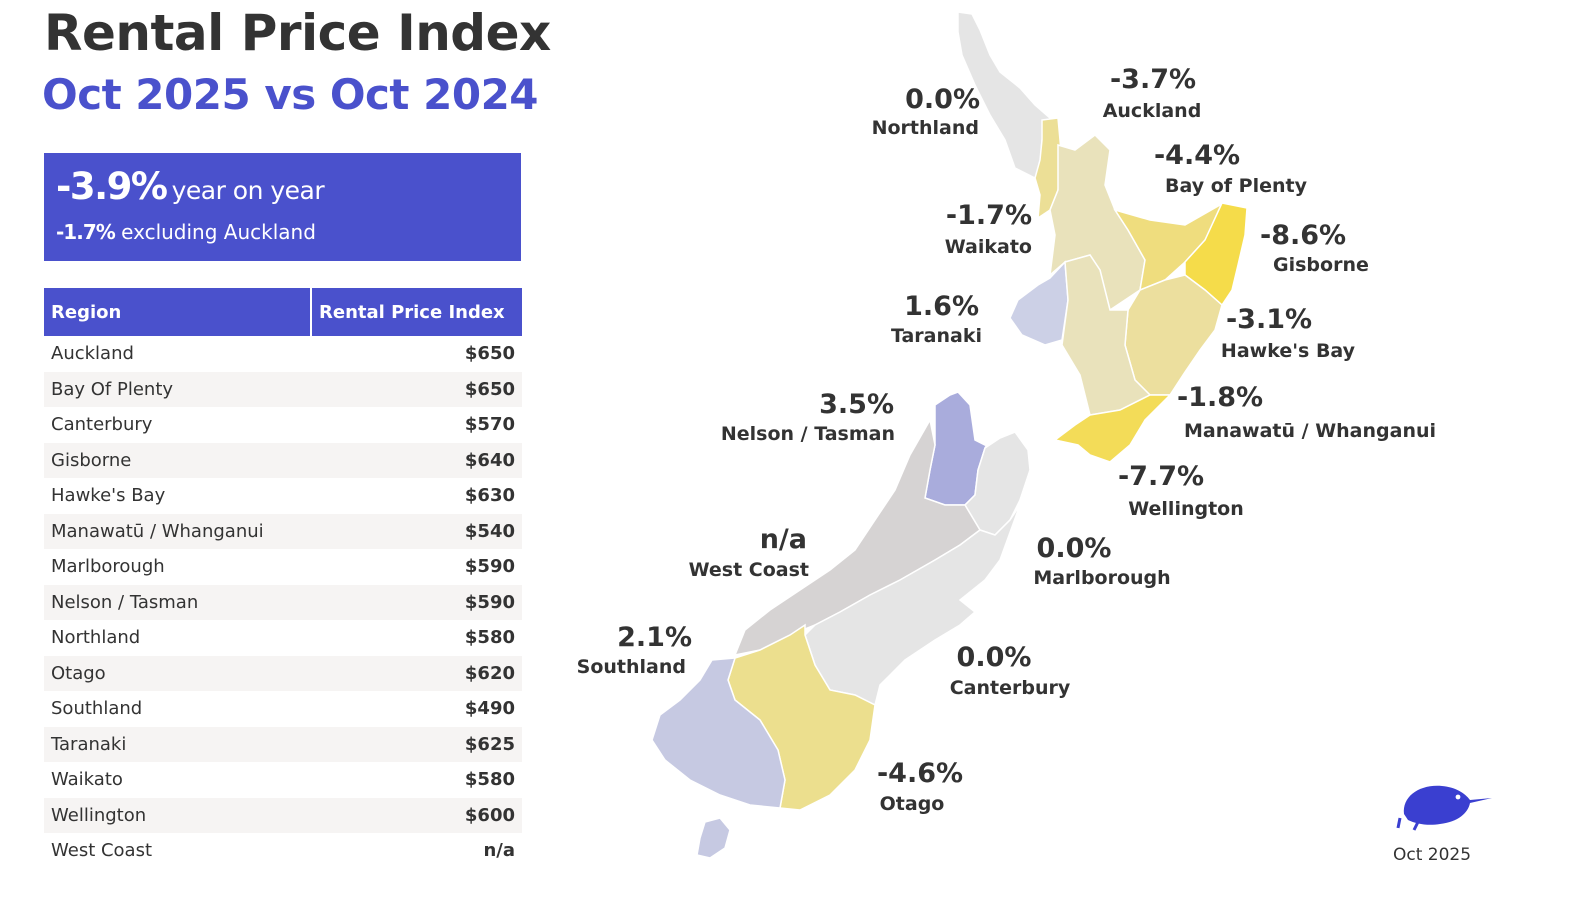 The width and height of the screenshot is (1578, 906). Describe the element at coordinates (1010, 688) in the screenshot. I see `region-name: Canterbury` at that location.